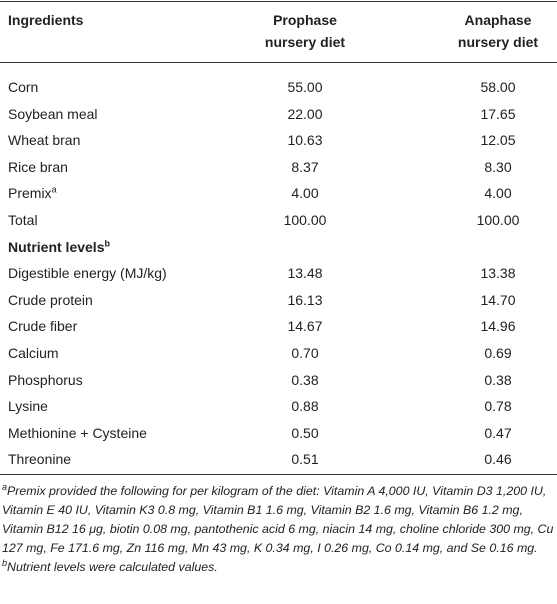 The height and width of the screenshot is (604, 557). I want to click on value-cell: 0.47, so click(498, 432).